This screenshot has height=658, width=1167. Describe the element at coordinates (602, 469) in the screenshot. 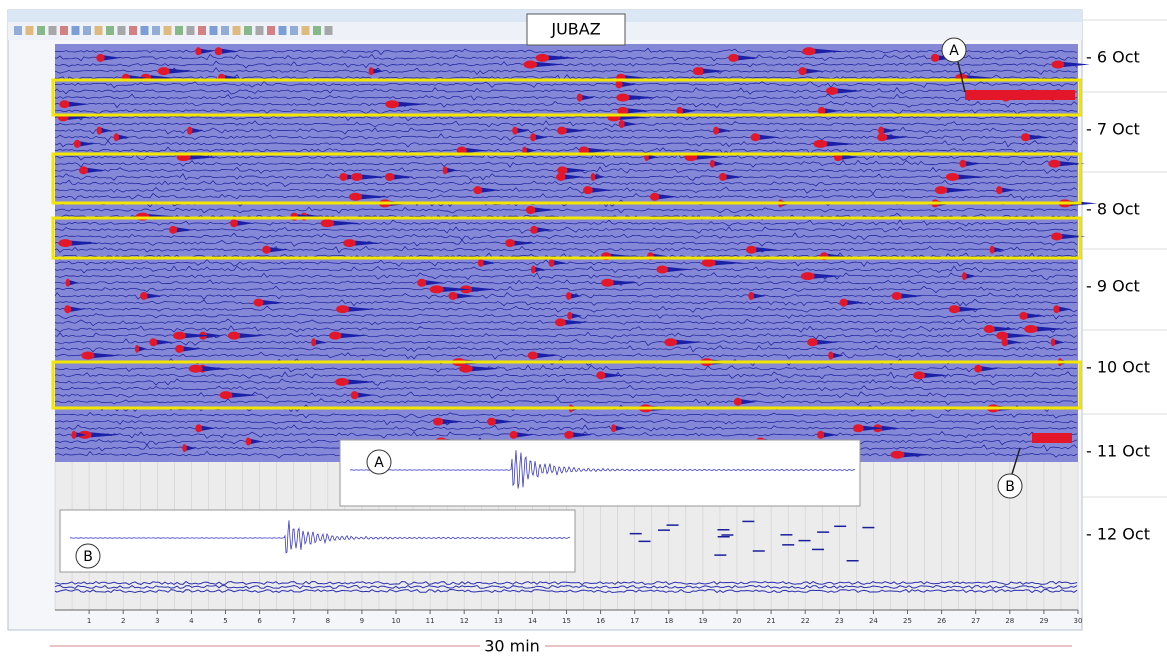

I see `waveform-a` at that location.